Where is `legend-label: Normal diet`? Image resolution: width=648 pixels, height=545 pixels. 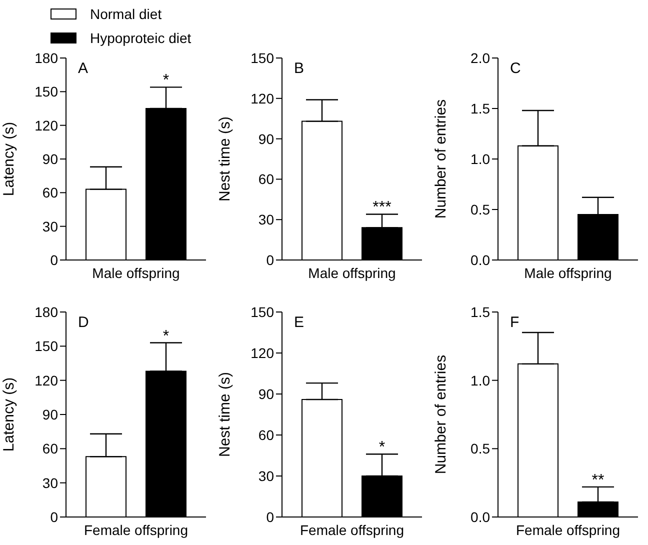
legend-label: Normal diet is located at coordinates (126, 14).